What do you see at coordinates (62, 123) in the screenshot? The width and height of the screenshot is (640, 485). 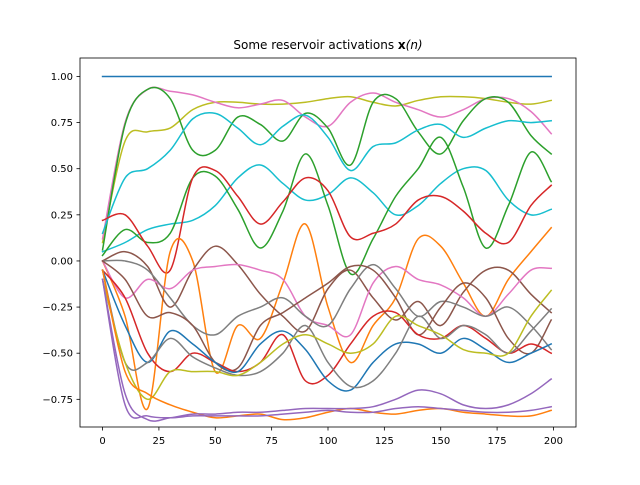 I see `y-tick-label: 0.75` at bounding box center [62, 123].